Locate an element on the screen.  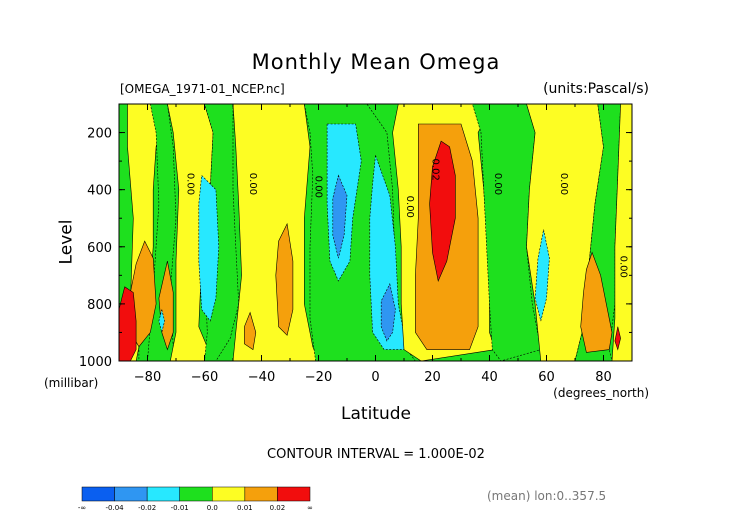
x-tick-label: 60 is located at coordinates (546, 377).